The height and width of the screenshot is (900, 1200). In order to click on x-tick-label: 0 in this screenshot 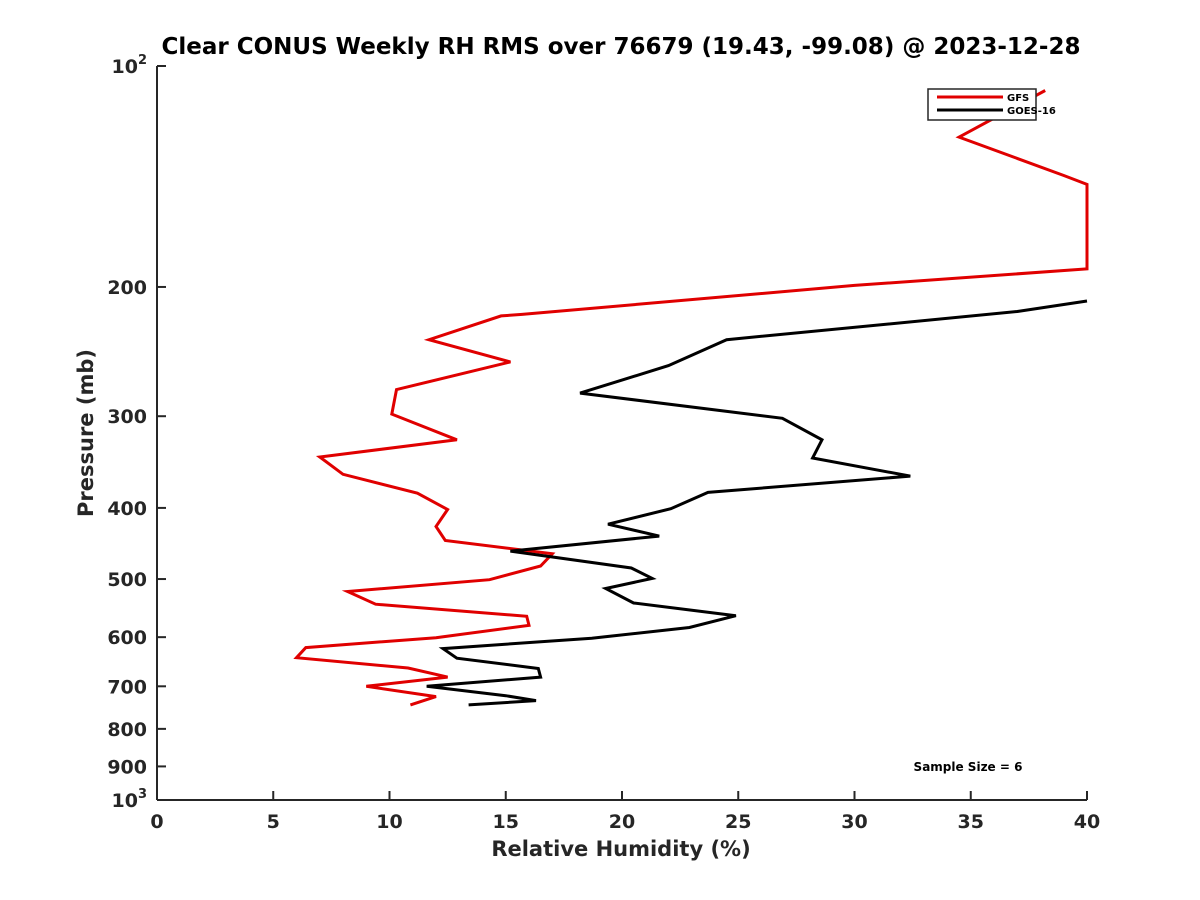, I will do `click(156, 822)`.